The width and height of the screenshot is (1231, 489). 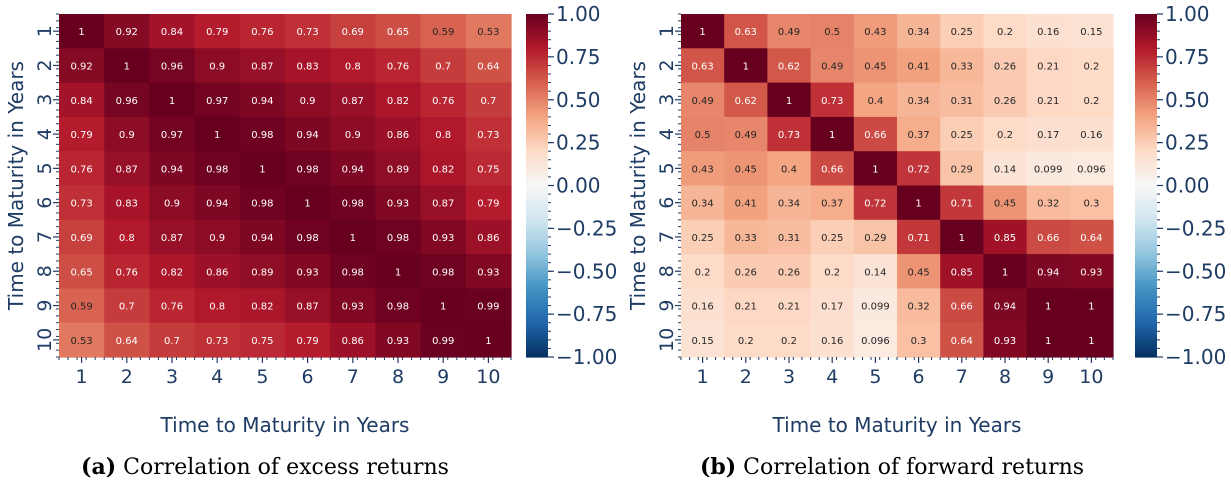 What do you see at coordinates (45, 100) in the screenshot?
I see `y-tick-label: 3` at bounding box center [45, 100].